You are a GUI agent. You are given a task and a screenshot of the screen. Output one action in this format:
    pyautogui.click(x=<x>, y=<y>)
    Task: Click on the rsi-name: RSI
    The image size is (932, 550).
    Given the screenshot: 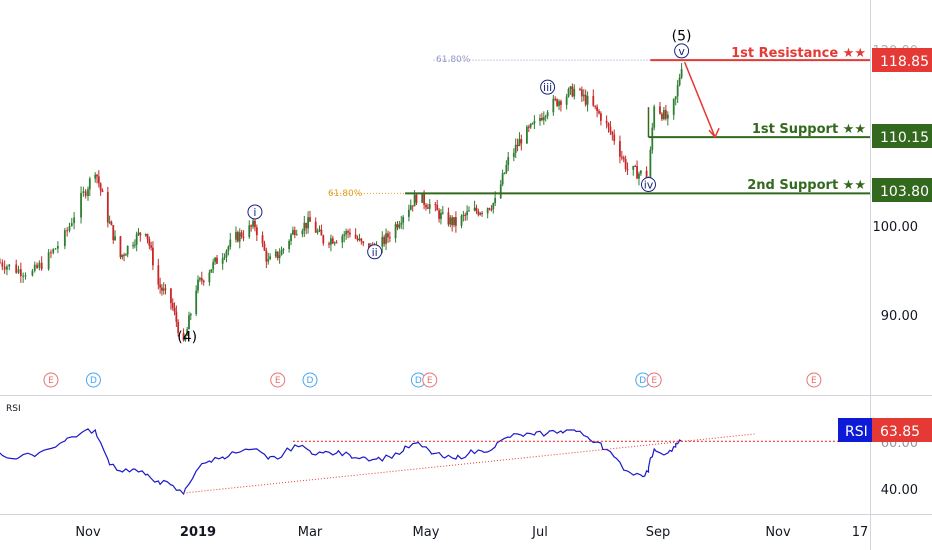 What is the action you would take?
    pyautogui.click(x=856, y=432)
    